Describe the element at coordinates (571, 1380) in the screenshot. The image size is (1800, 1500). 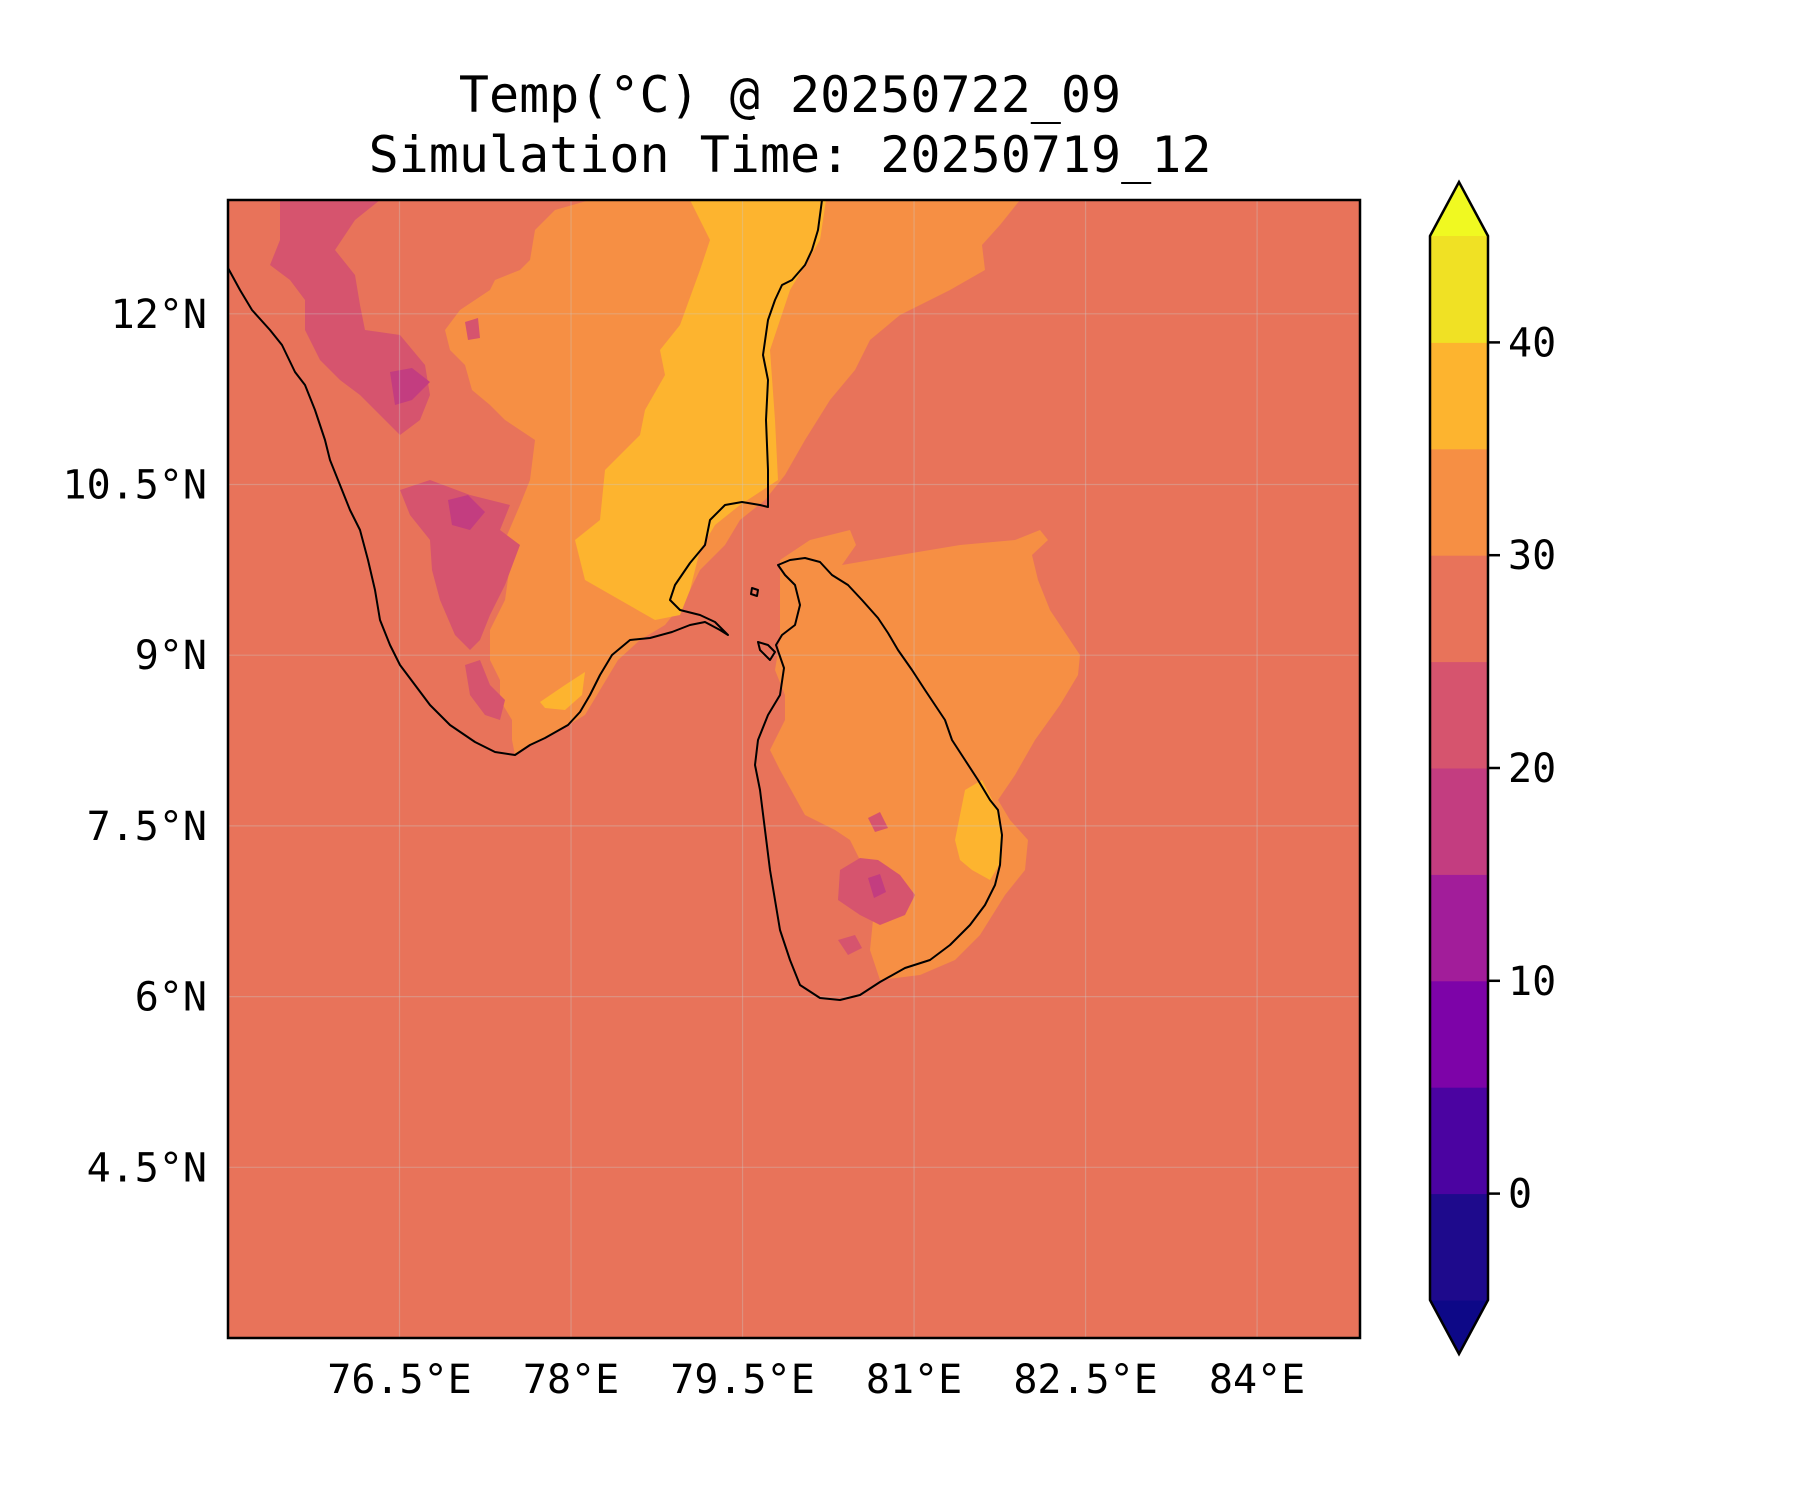
I see `lon-tick-label: 78°E` at that location.